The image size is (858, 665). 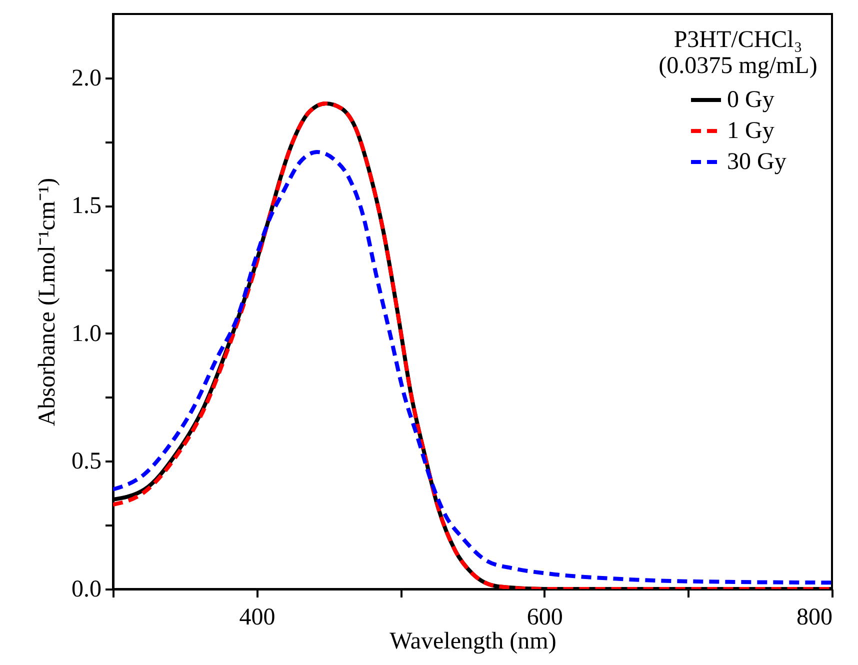 I want to click on y-tick-label: 1.0, so click(x=87, y=333).